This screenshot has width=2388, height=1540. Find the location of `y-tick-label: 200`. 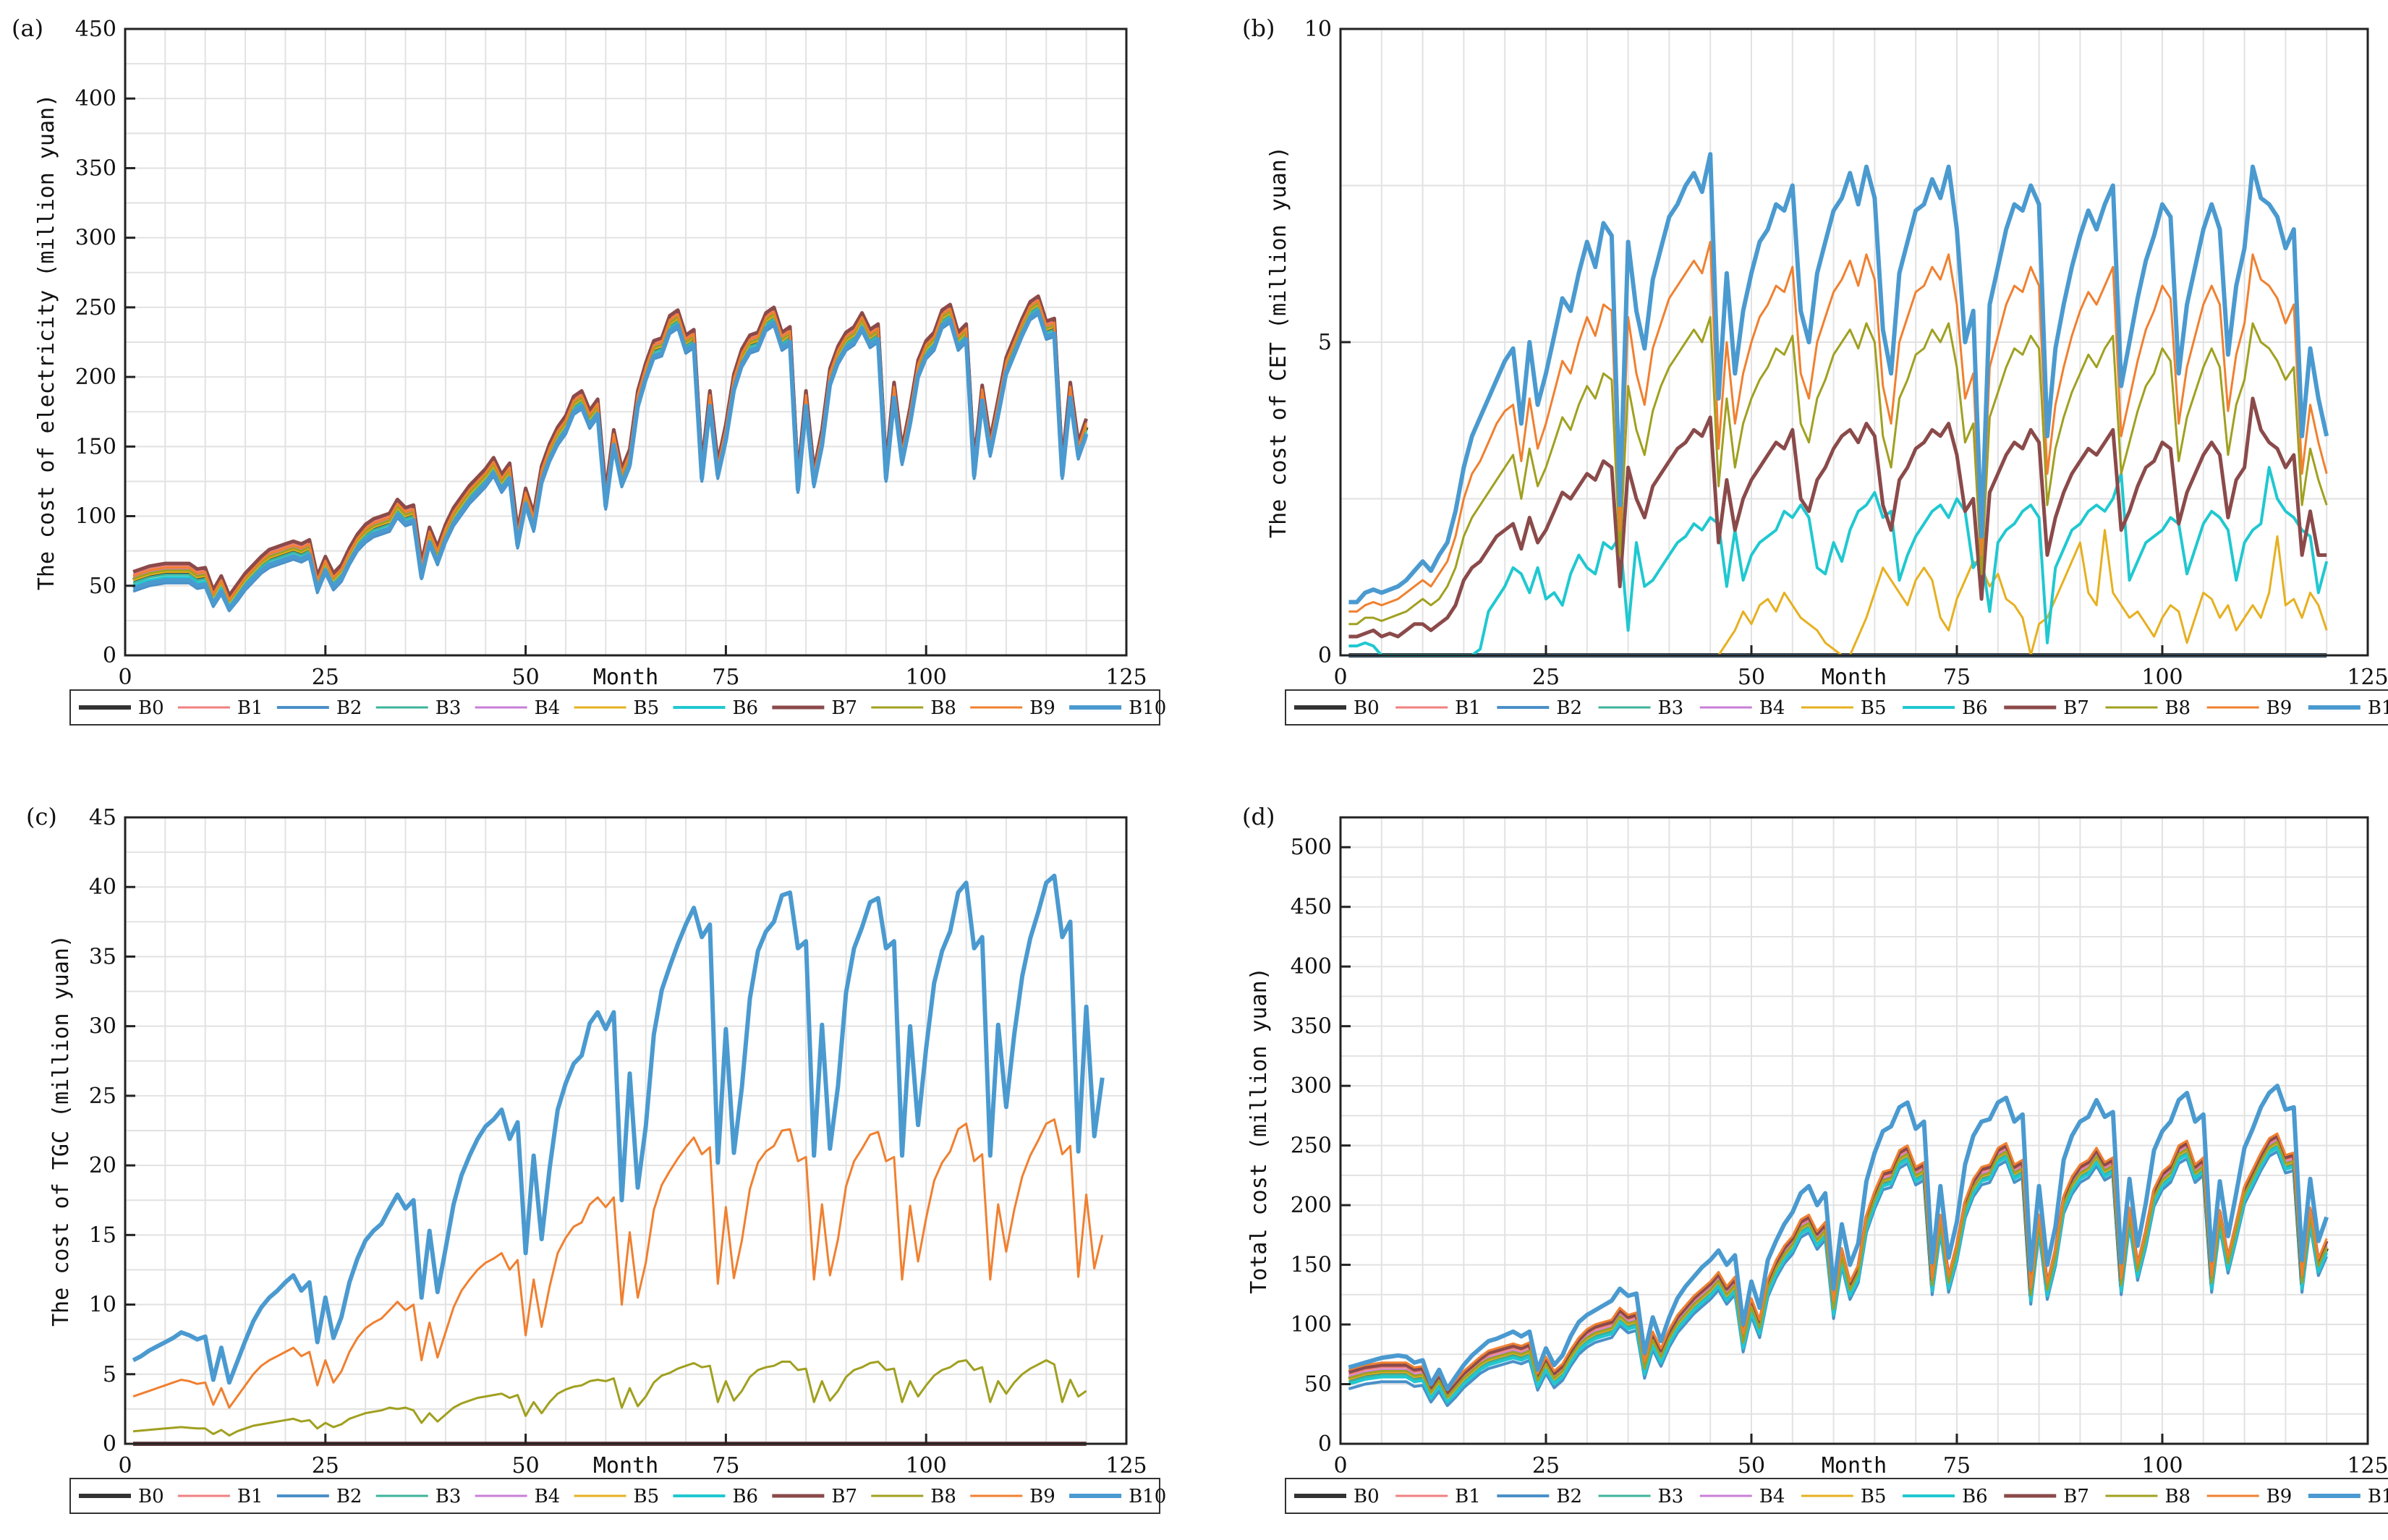

y-tick-label: 200 is located at coordinates (95, 377).